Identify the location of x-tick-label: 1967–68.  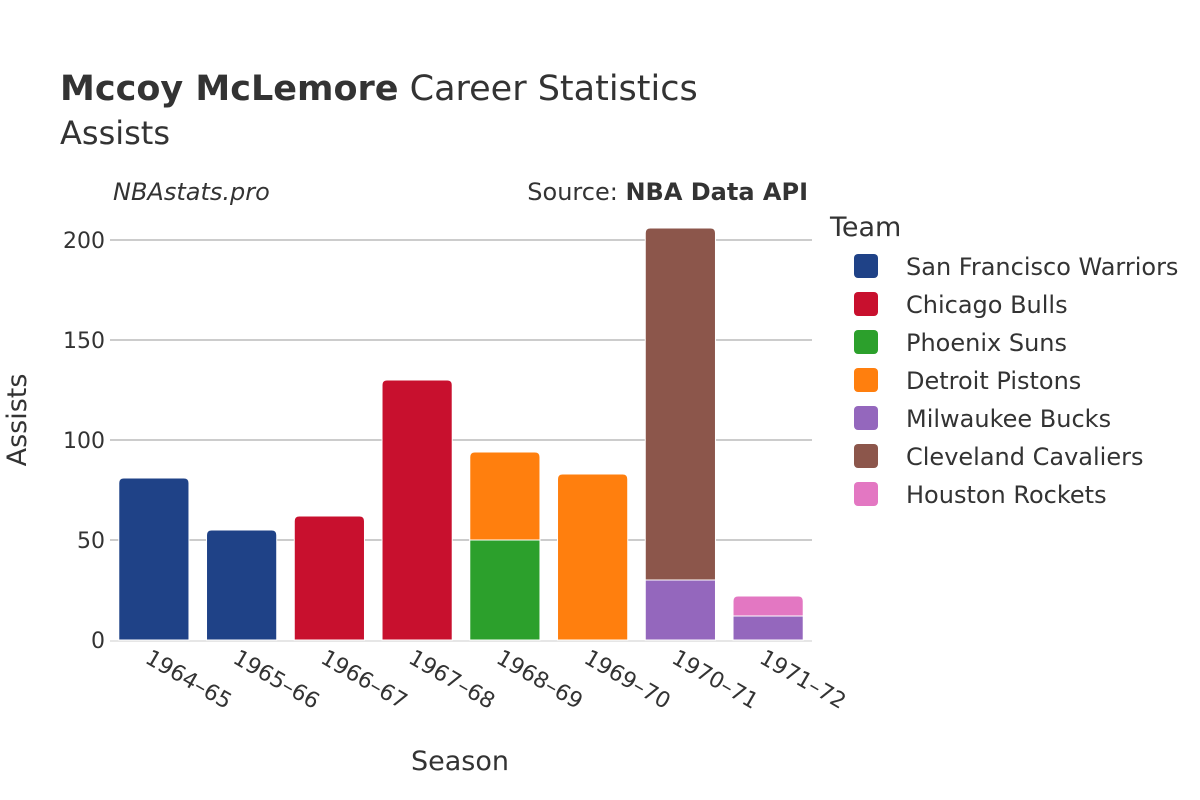
(451, 680).